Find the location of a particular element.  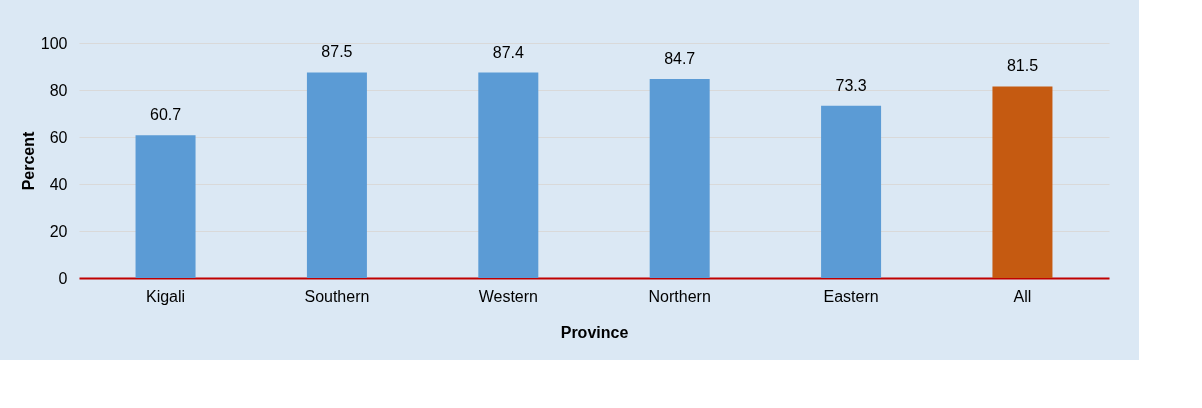

data-label: 84.7 is located at coordinates (680, 58).